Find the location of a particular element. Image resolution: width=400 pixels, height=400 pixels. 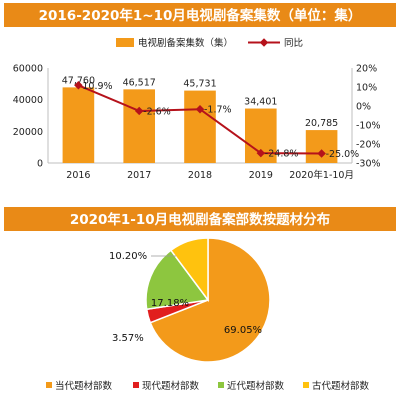

y-tick-label: 0 is located at coordinates (40, 164).